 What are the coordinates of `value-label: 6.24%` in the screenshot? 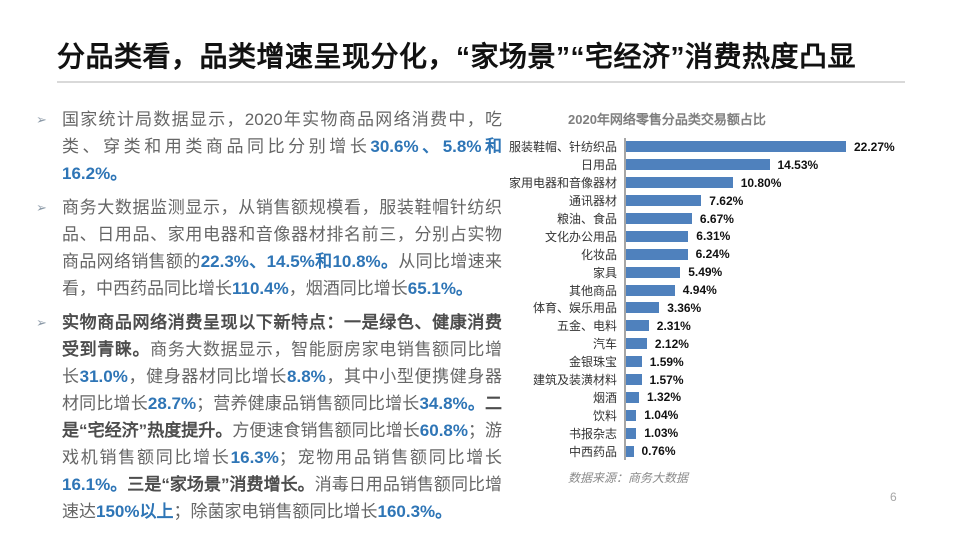 It's located at (712, 254).